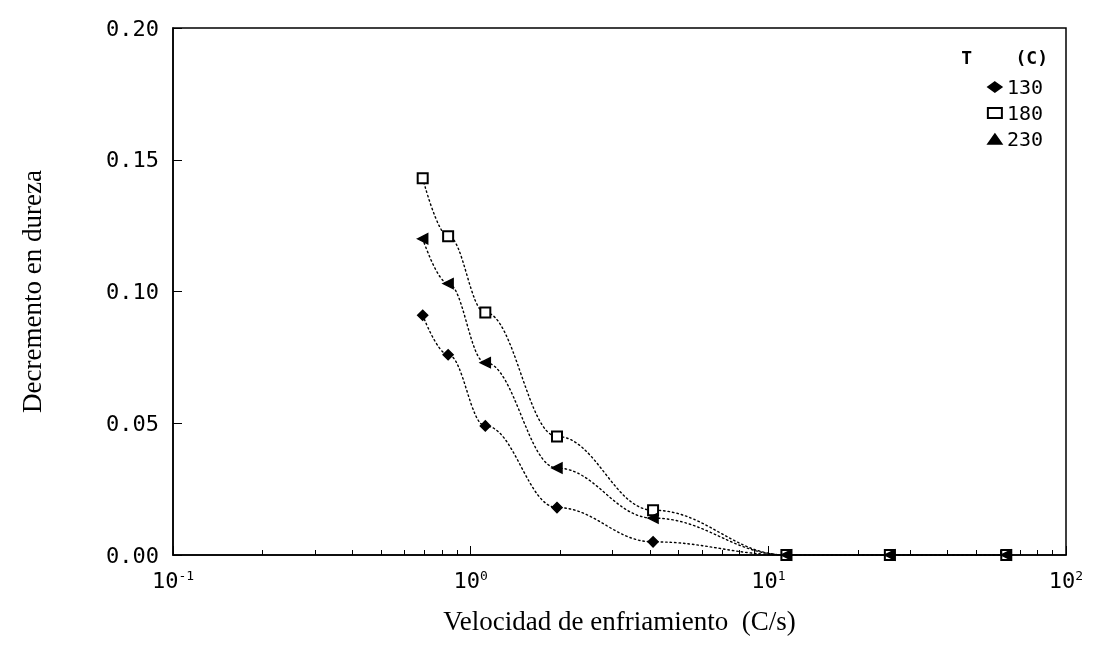 The image size is (1096, 668). What do you see at coordinates (1024, 139) in the screenshot?
I see `legend-label: 230` at bounding box center [1024, 139].